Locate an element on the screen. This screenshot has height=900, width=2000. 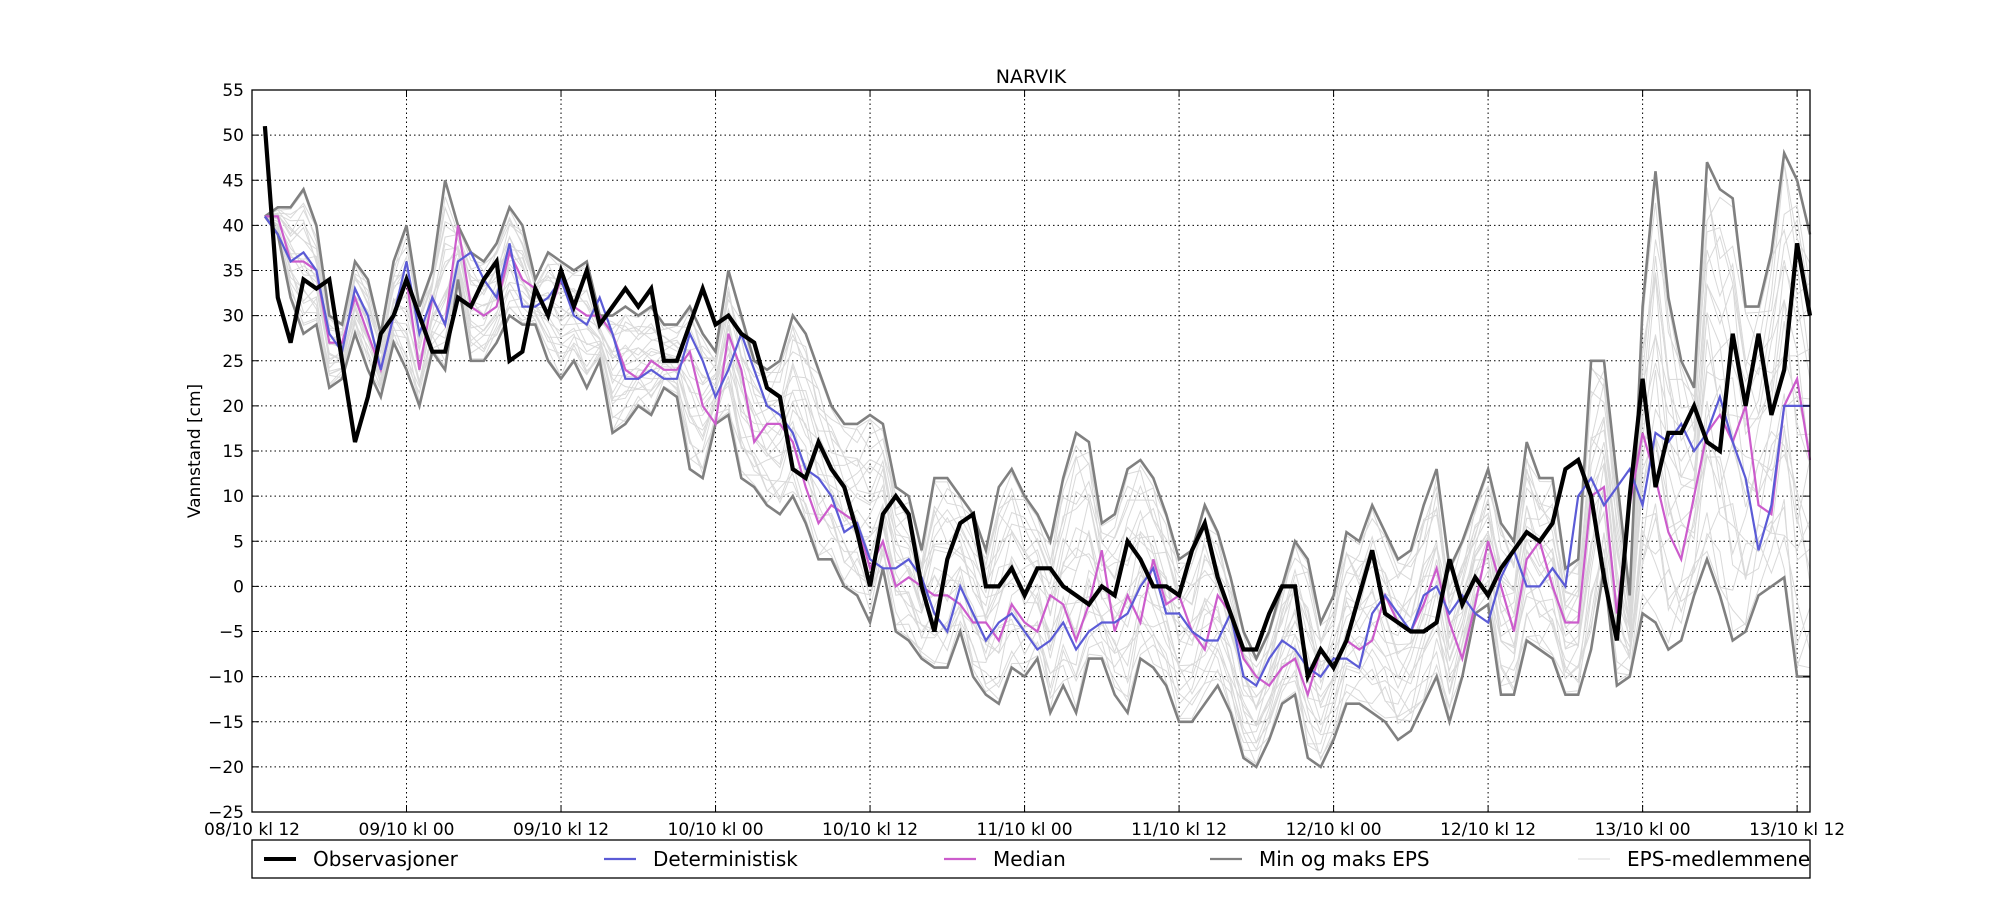
y-tick-label: −25 is located at coordinates (226, 813).